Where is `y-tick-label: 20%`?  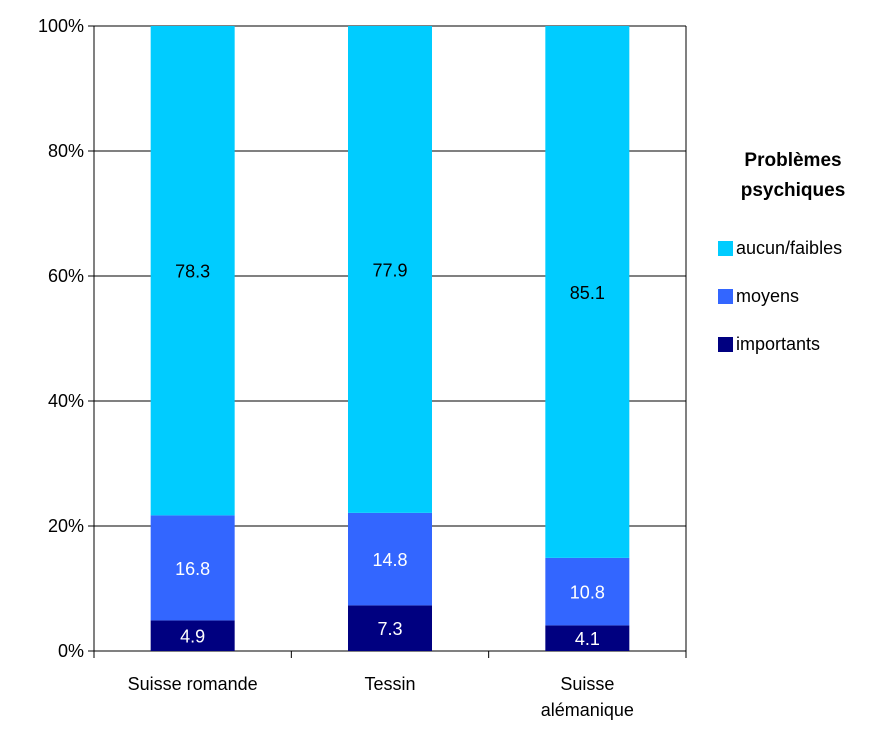
y-tick-label: 20% is located at coordinates (66, 526).